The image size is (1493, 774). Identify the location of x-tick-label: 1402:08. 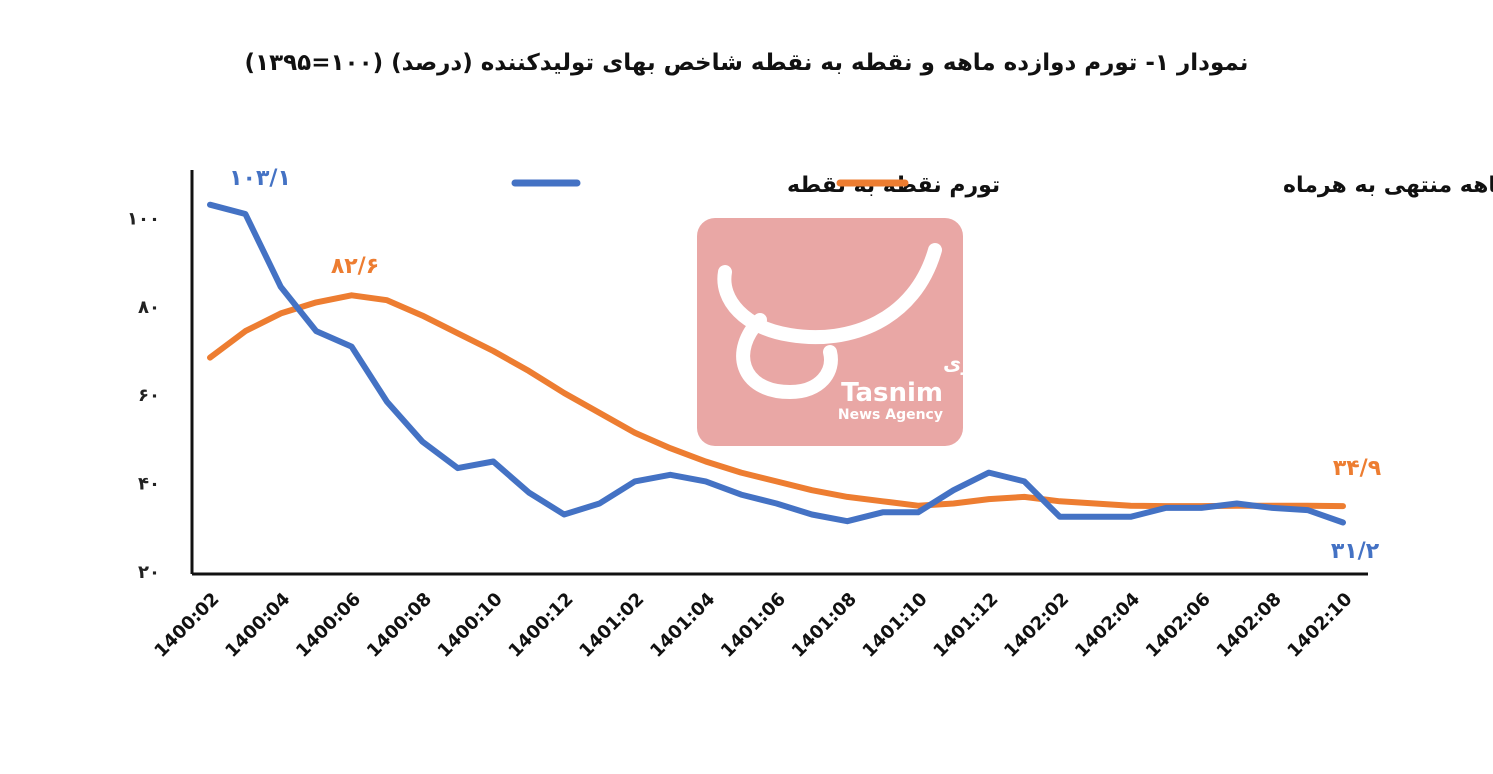
(1249, 625).